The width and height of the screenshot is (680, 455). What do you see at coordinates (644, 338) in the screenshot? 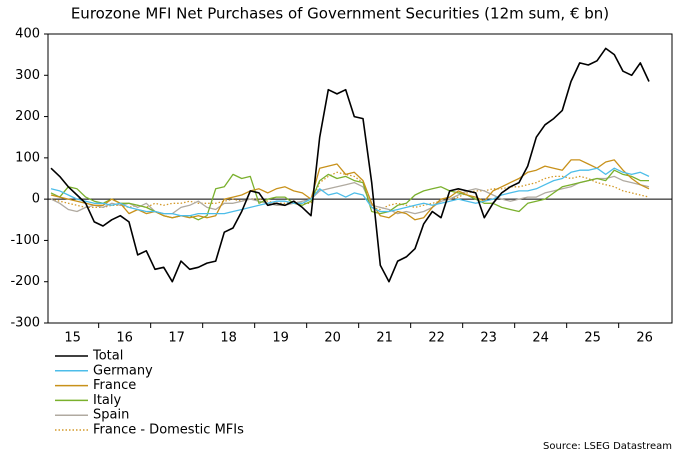
I see `x-tick-label: 26` at bounding box center [644, 338].